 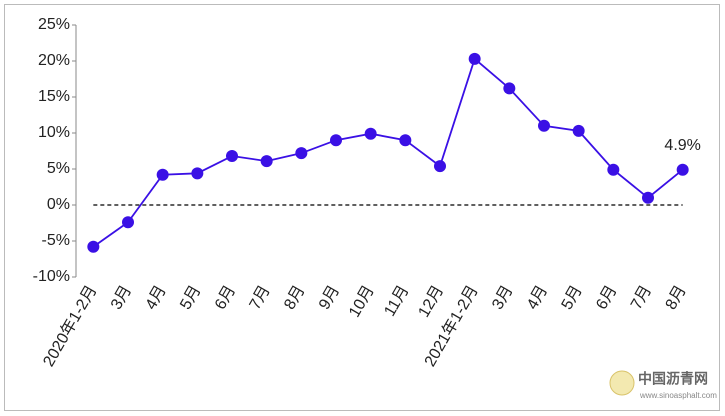 I want to click on y-tick-label: 15%, so click(x=54, y=96).